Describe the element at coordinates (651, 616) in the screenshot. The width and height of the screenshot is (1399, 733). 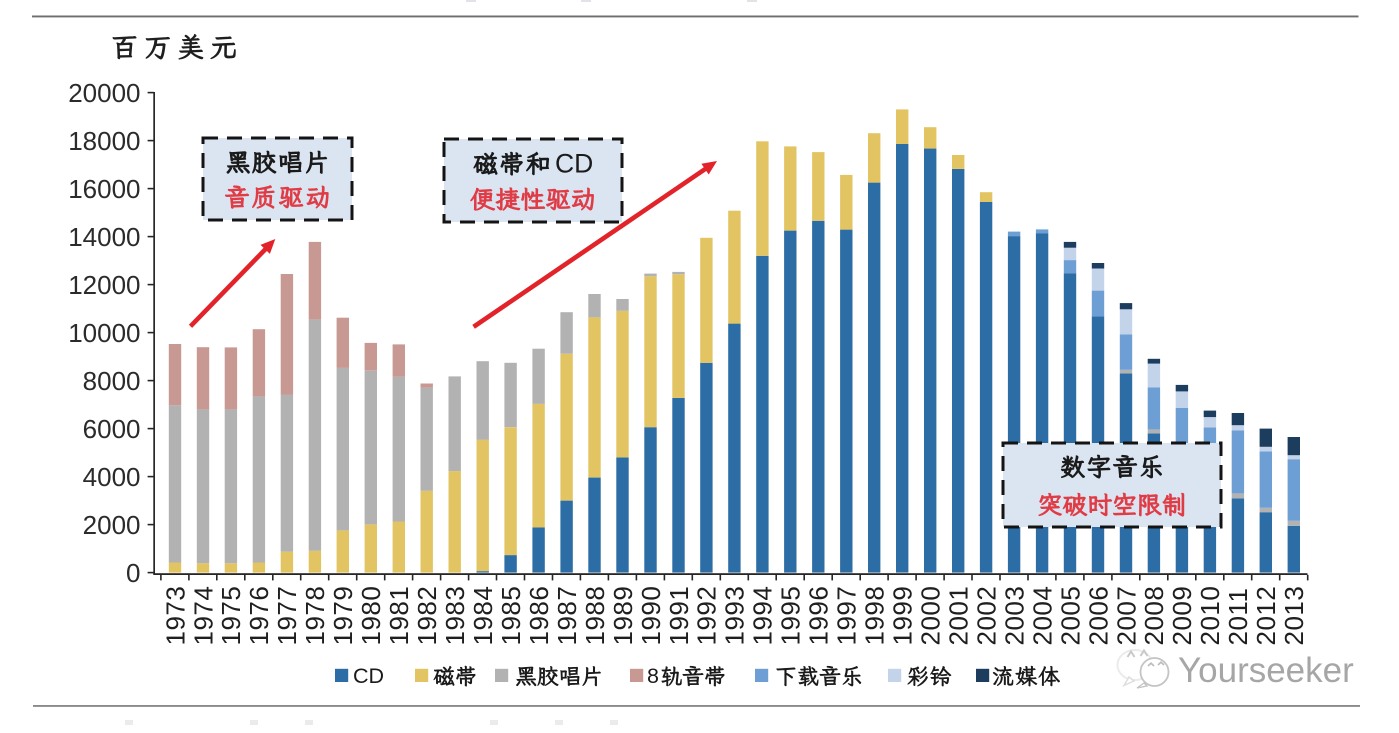
I see `svg-text: 1990` at that location.